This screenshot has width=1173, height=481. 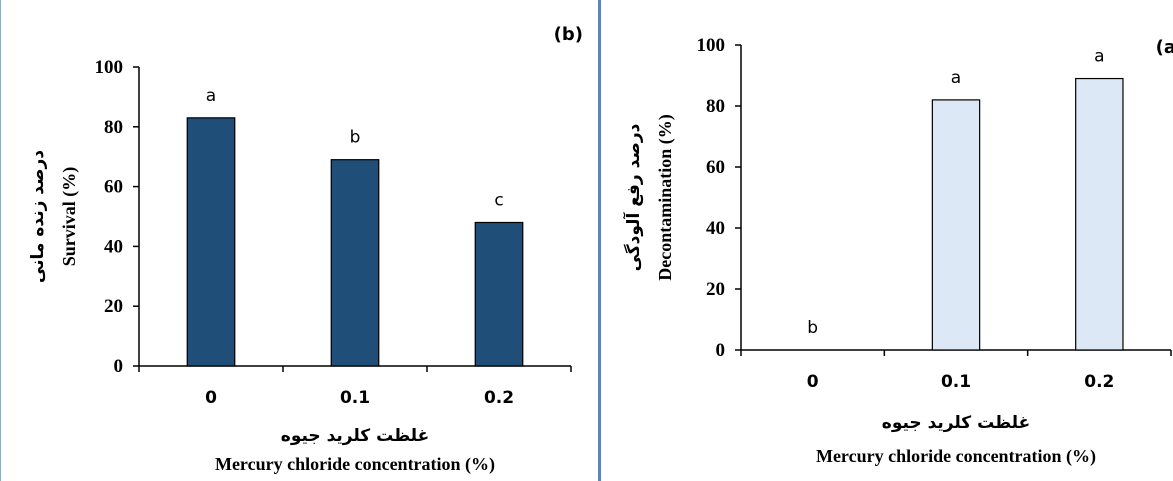 I want to click on y-axis-title-english: Decontamination (%), so click(x=665, y=197).